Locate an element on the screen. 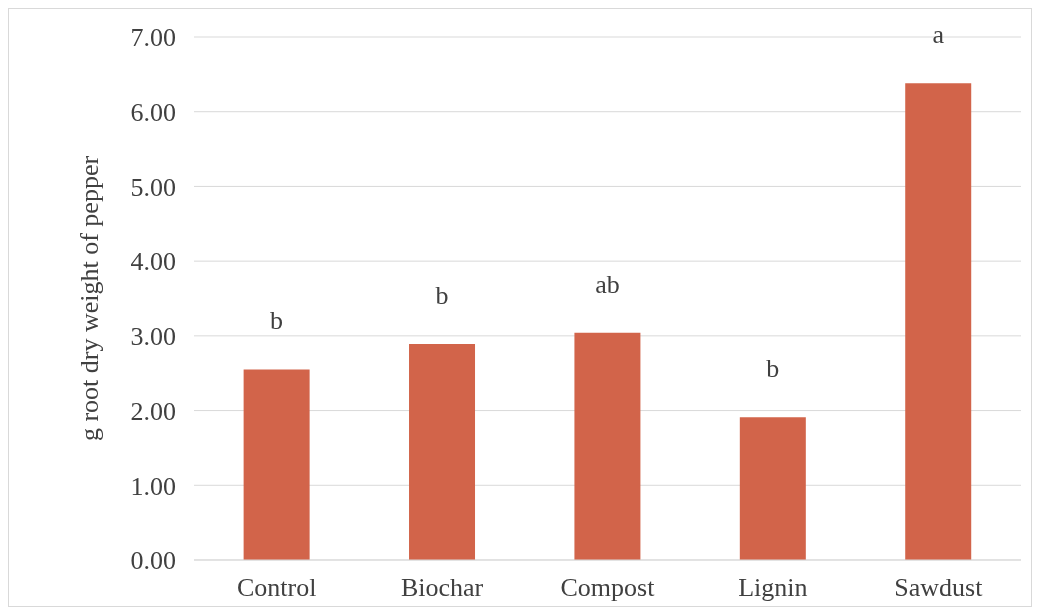 This screenshot has height=607, width=1040. y-tick-label: 4.00 is located at coordinates (153, 262).